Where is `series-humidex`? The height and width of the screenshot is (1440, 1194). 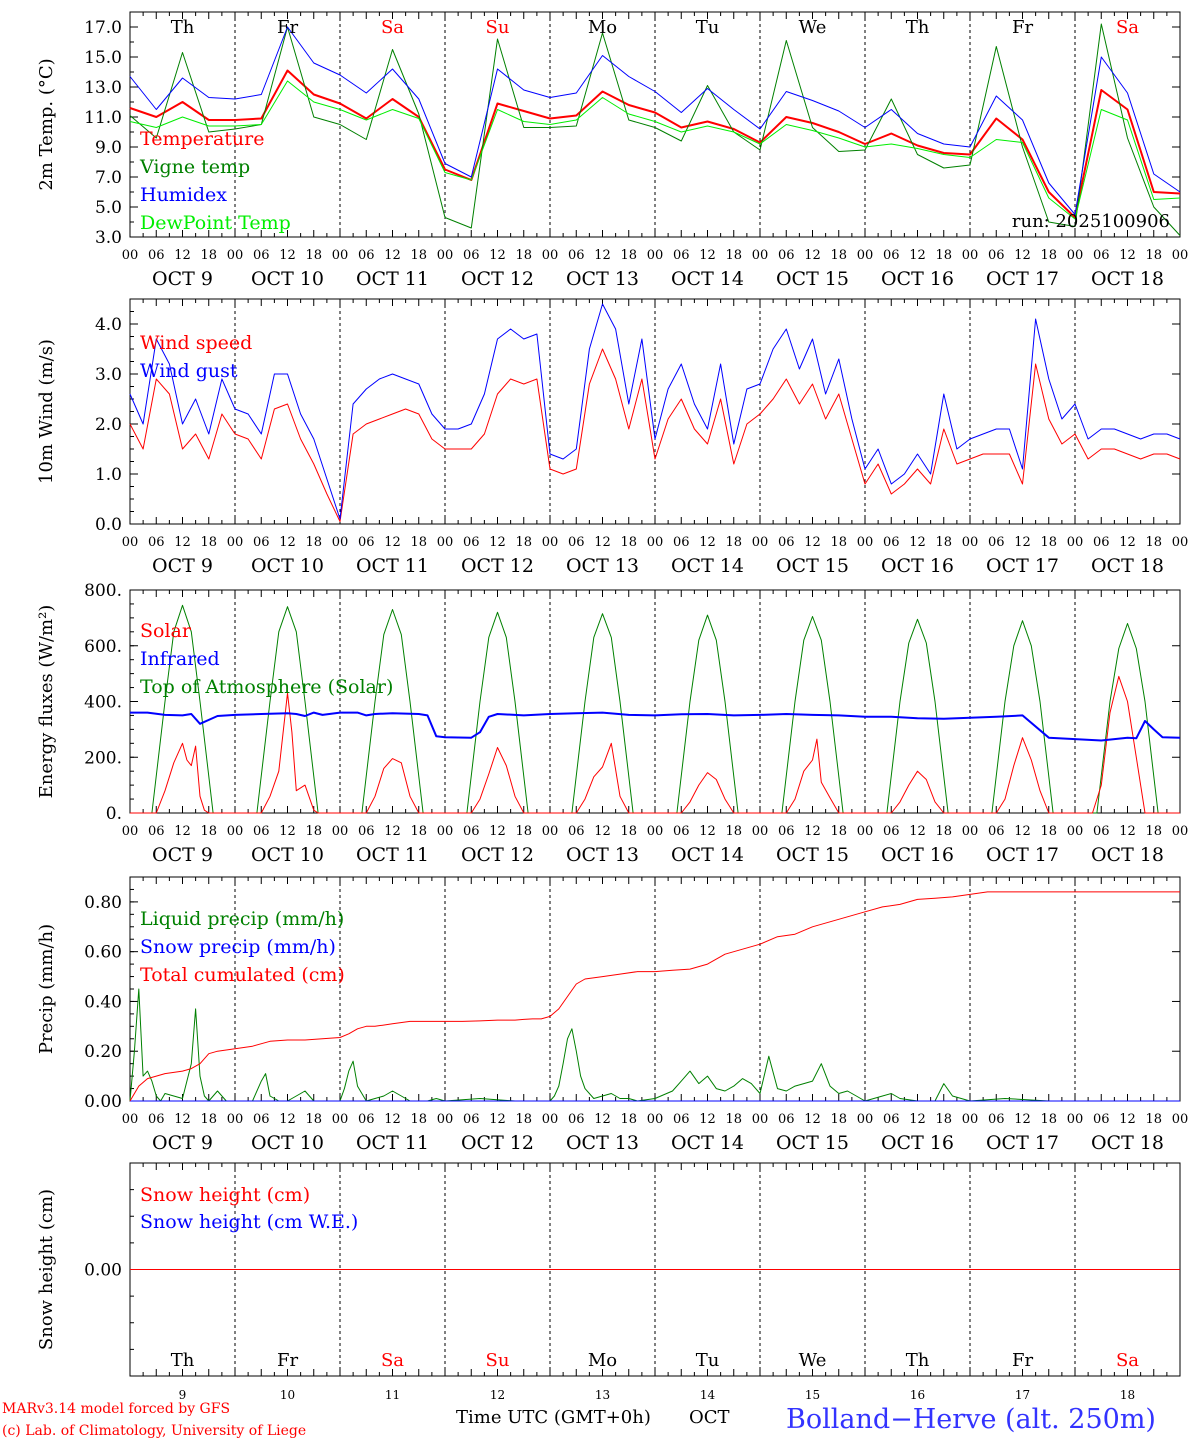
series-humidex is located at coordinates (655, 120).